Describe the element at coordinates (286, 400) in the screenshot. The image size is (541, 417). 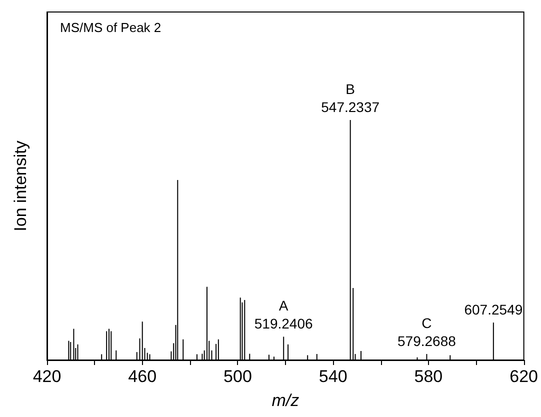
I see `x-axis-title: m/z` at that location.